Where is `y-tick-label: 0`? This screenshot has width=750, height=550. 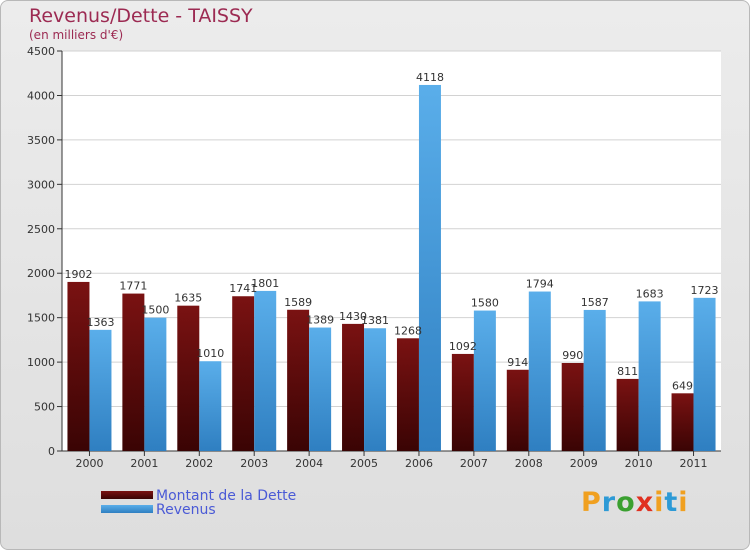 y-tick-label: 0 is located at coordinates (51, 451).